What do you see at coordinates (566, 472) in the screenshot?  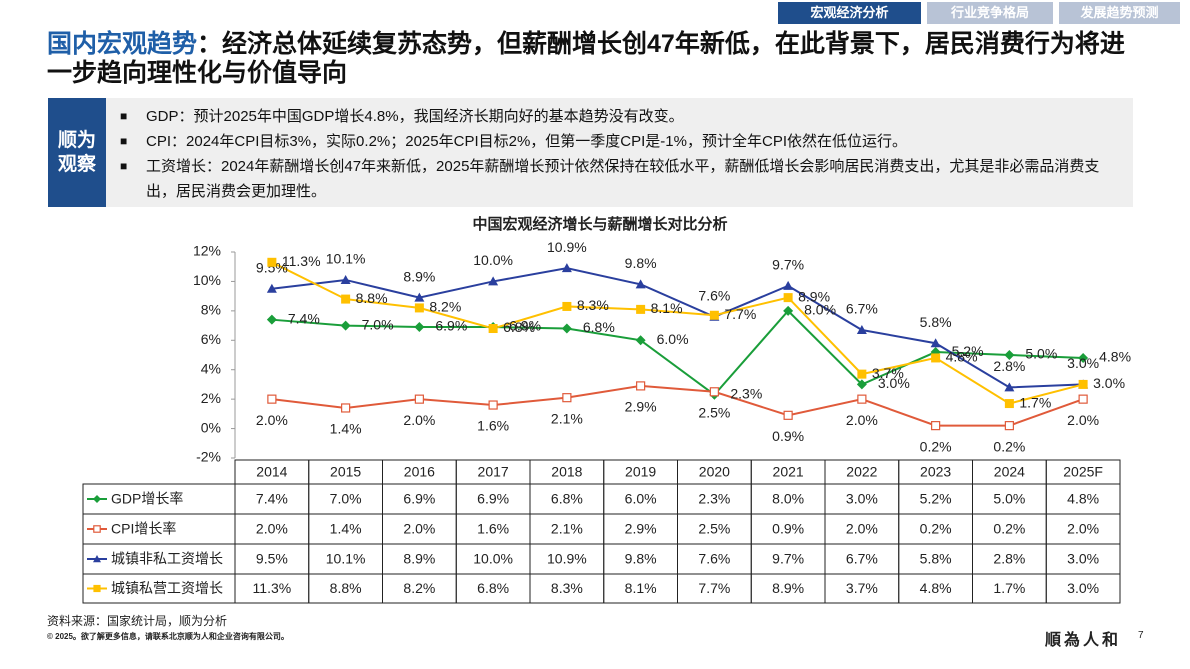 I see `x-tick-label: 2018` at bounding box center [566, 472].